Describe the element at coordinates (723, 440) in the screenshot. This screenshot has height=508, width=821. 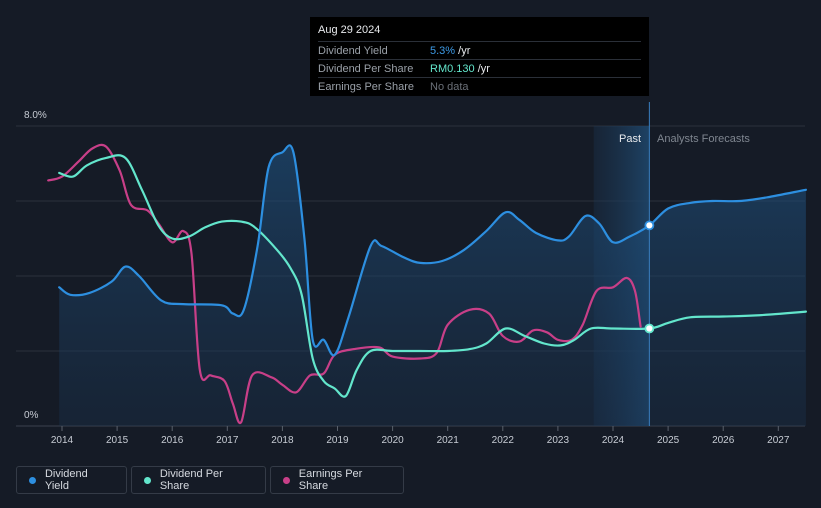
I see `x-tick-label: 2026` at that location.